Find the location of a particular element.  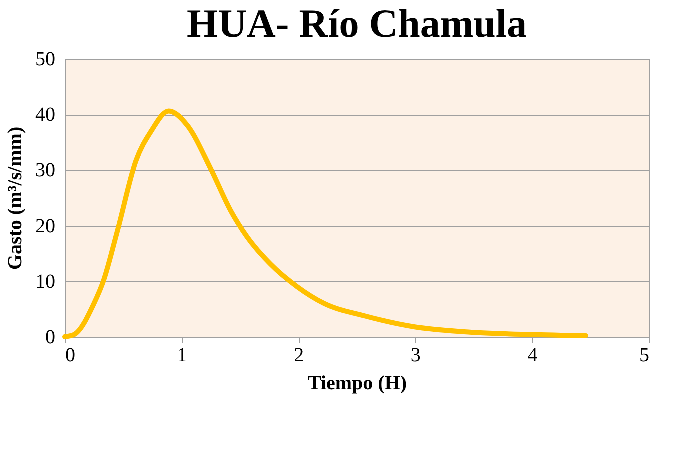

y-tick-label: 10 is located at coordinates (46, 281).